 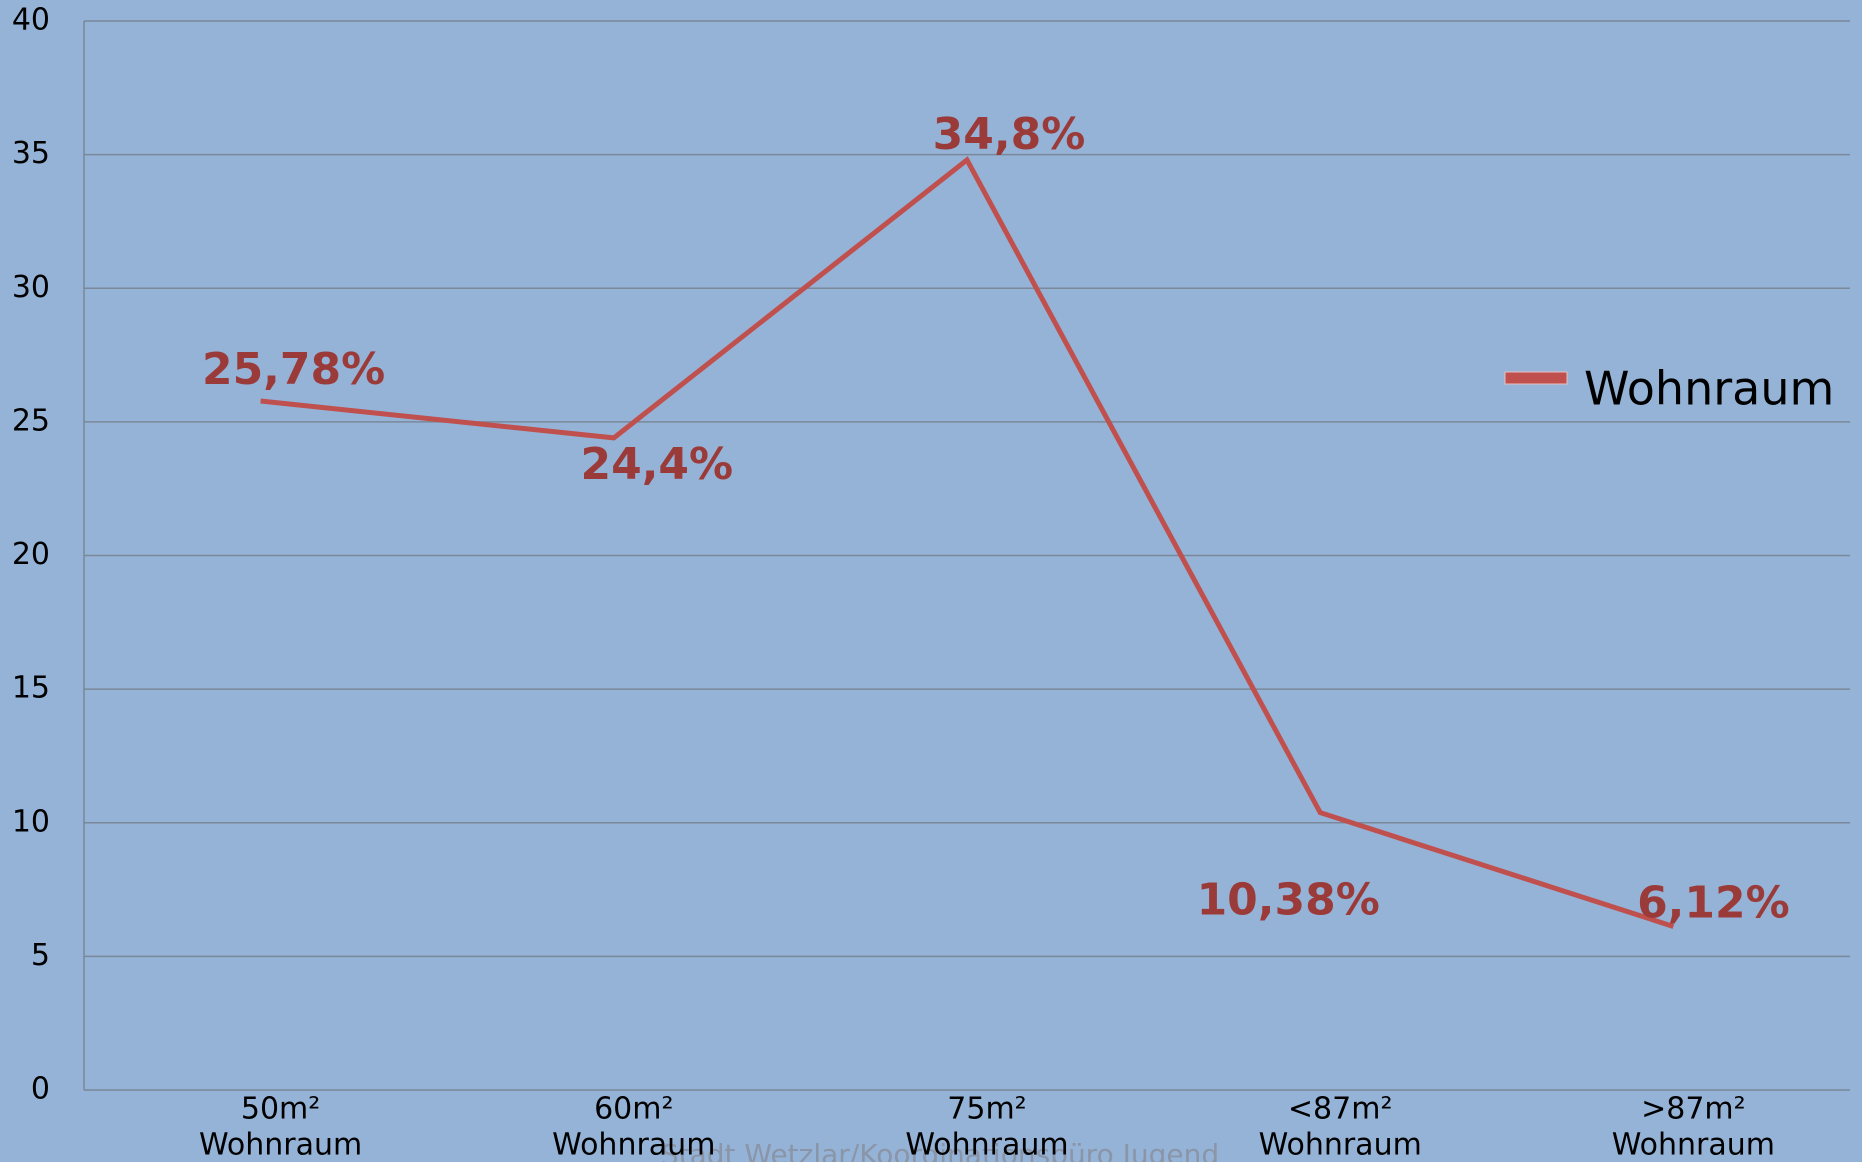 What do you see at coordinates (986, 1109) in the screenshot?
I see `x-tick-label: 75m²` at bounding box center [986, 1109].